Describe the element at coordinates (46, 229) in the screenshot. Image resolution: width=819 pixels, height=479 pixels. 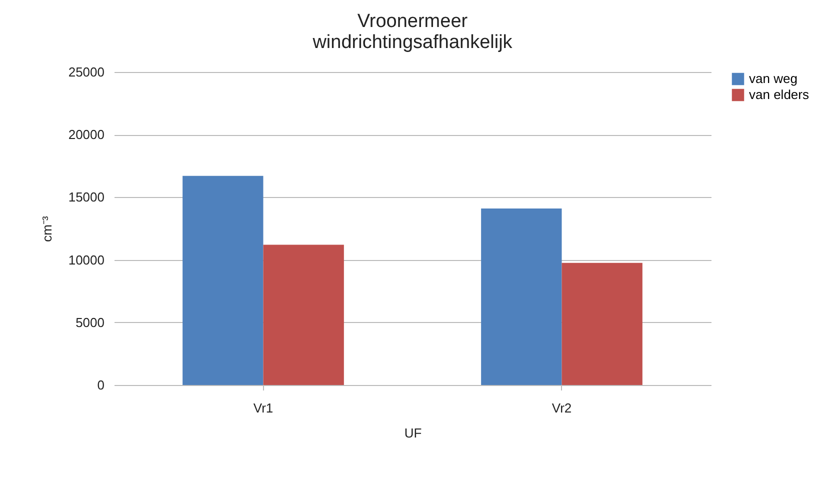
I see `y-axis-title: cm⁻³` at that location.